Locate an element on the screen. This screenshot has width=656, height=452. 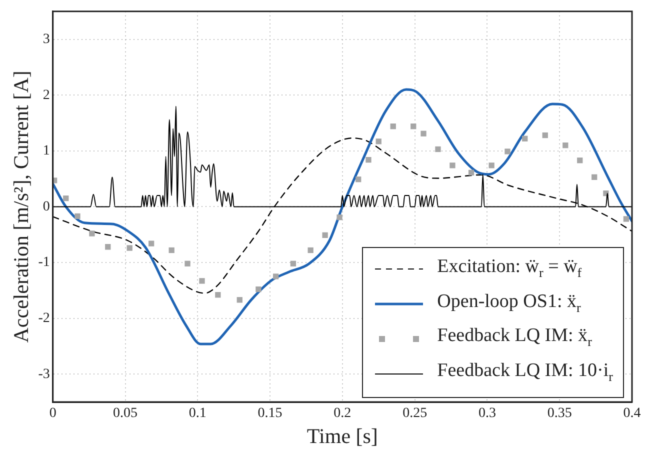
x-tick-label: 0.4 is located at coordinates (632, 414).